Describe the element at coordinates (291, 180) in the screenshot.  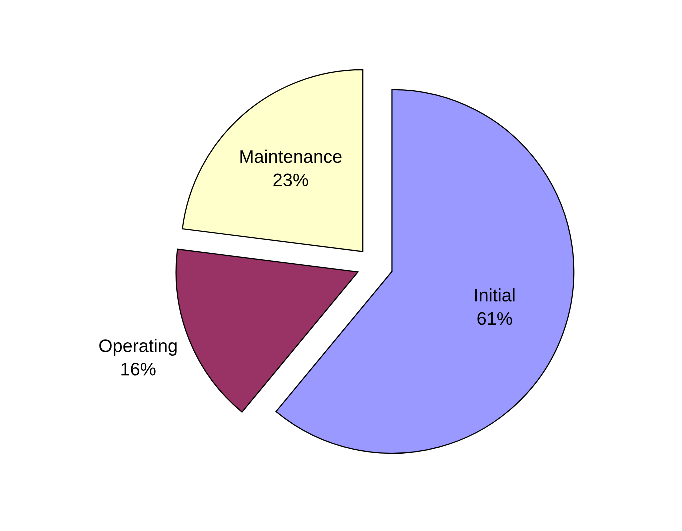
I see `data-label: 23%` at that location.